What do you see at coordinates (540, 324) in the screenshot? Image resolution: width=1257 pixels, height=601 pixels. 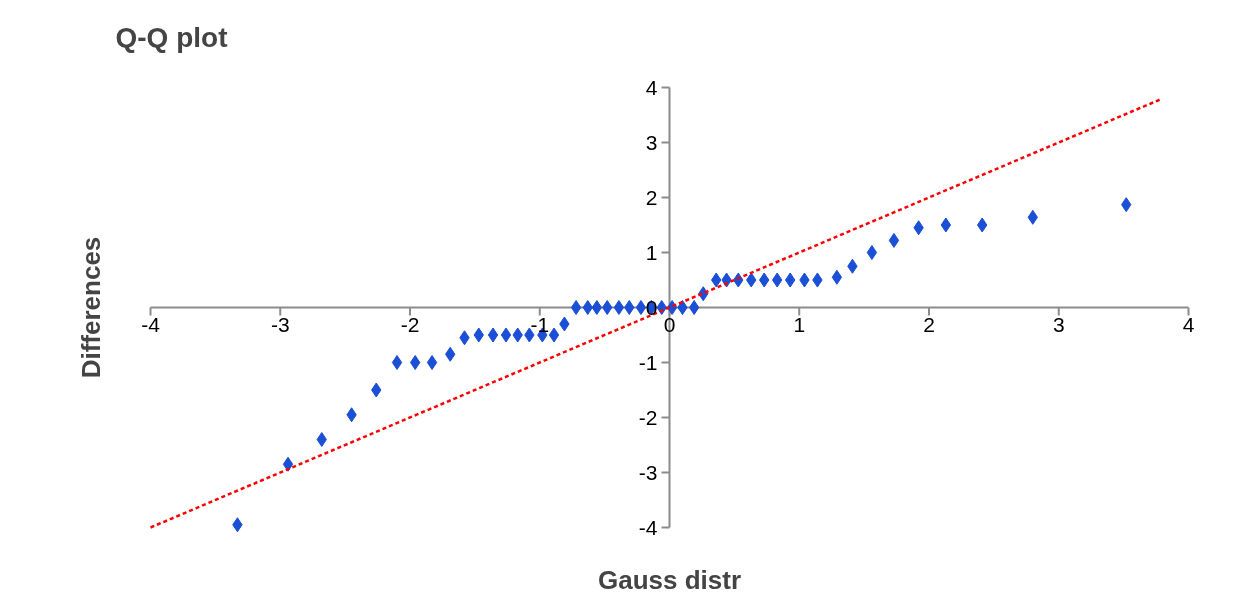 I see `x-tick-label: -1` at bounding box center [540, 324].